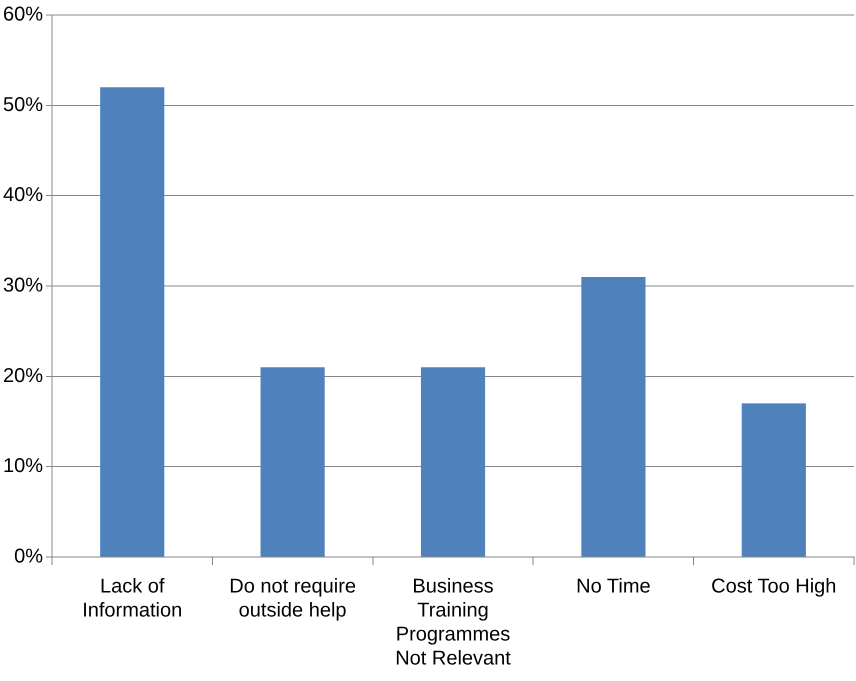  I want to click on y-tick-label: 30%, so click(23, 285).